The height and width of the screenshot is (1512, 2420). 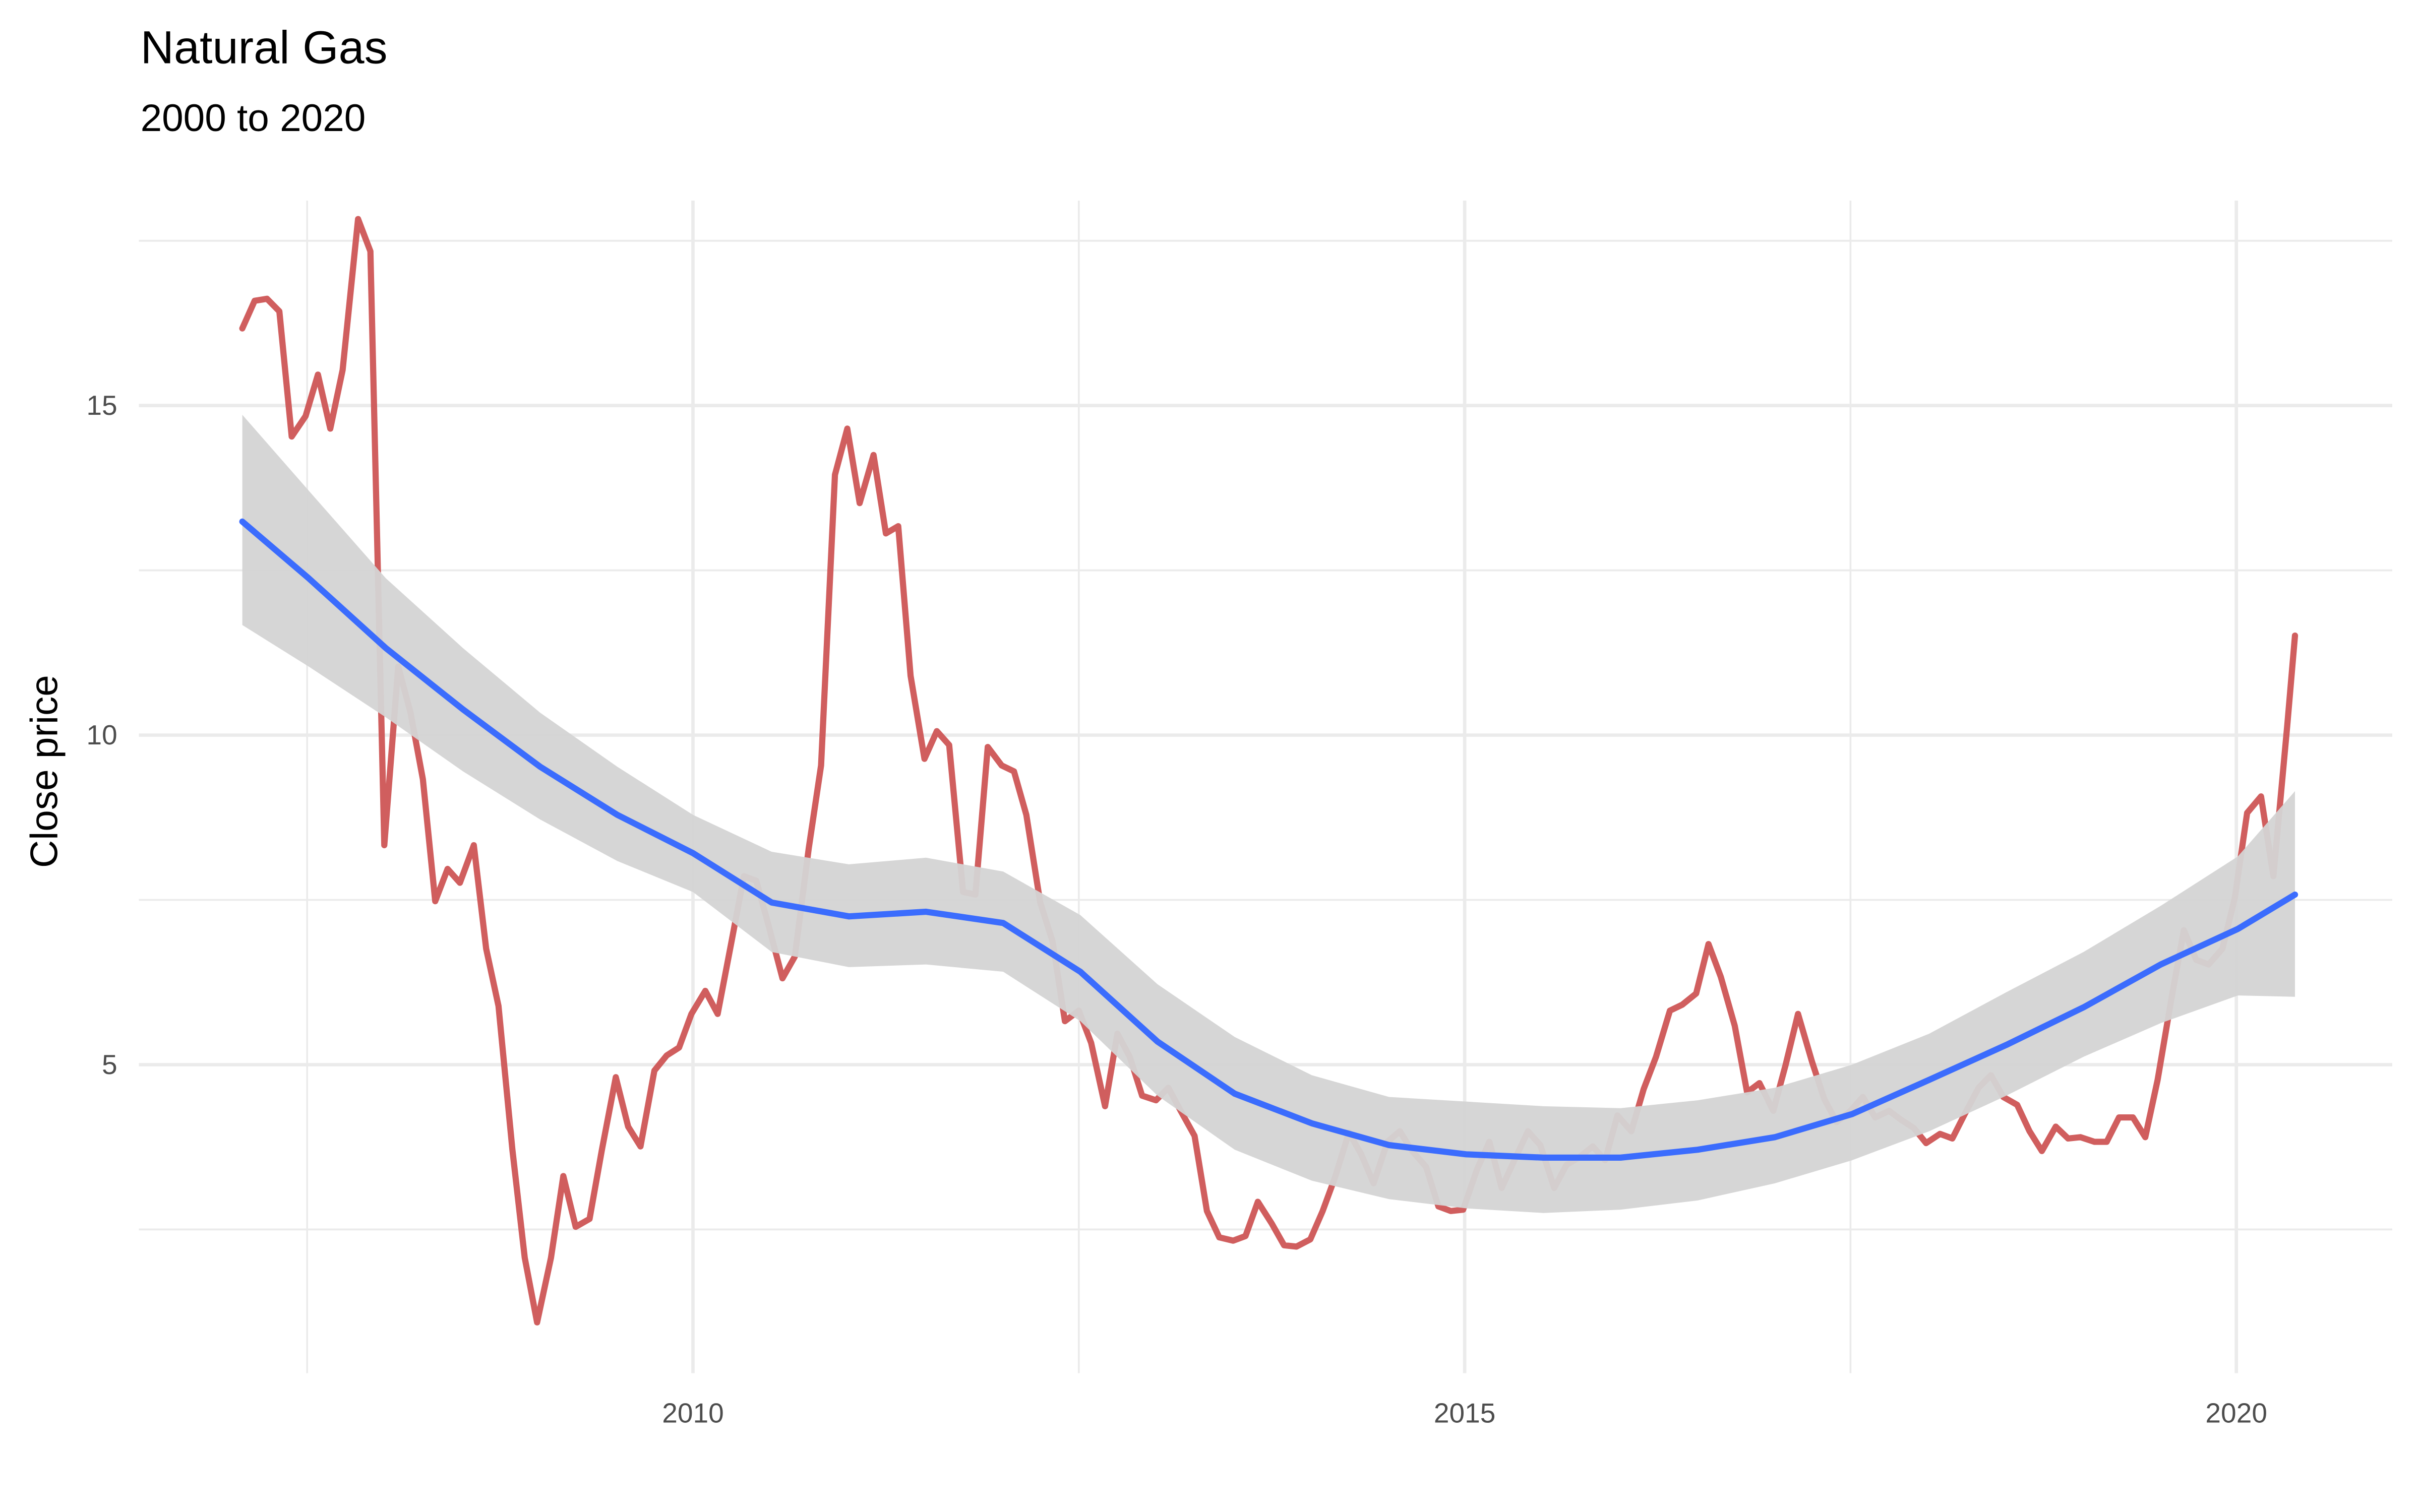 What do you see at coordinates (264, 48) in the screenshot?
I see `chart-title: Natural Gas` at bounding box center [264, 48].